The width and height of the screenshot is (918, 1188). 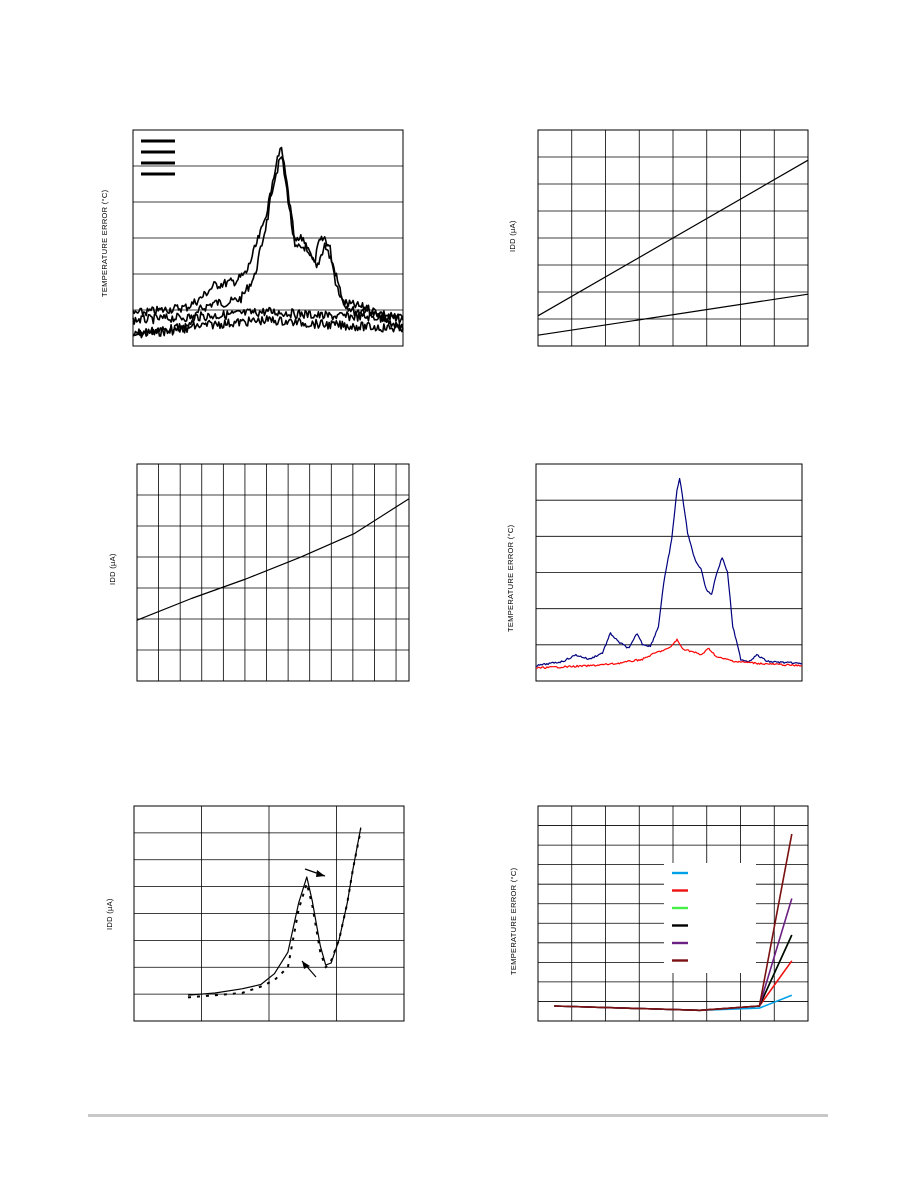 I want to click on chart-temperature-error-1: TEMPERATURE ERROR (°C), so click(x=252, y=238).